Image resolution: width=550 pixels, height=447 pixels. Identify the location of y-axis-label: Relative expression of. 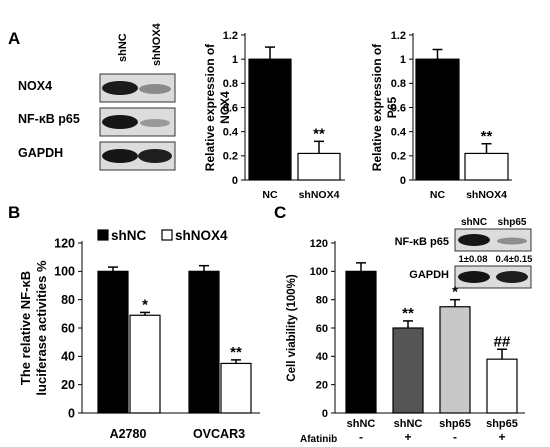
(210, 107).